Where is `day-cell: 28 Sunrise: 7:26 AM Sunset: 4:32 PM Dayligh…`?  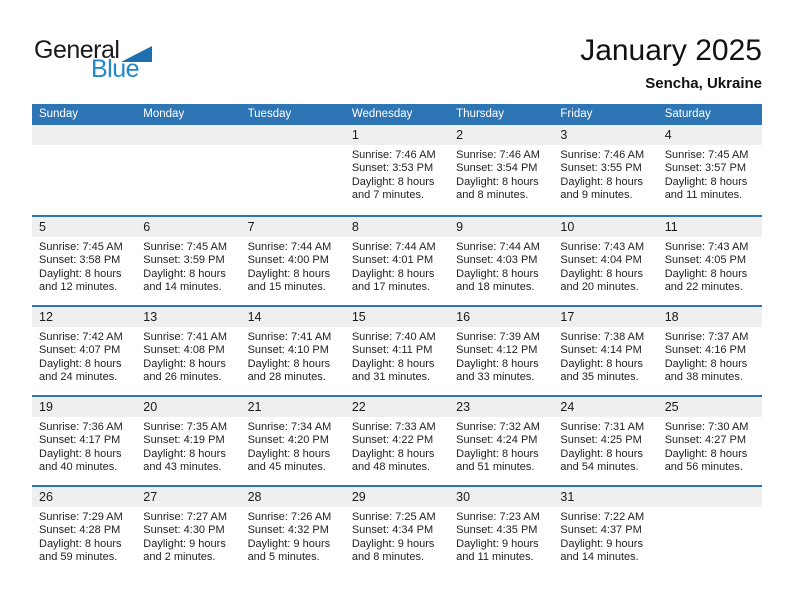
day-cell: 28 Sunrise: 7:26 AM Sunset: 4:32 PM Dayligh… is located at coordinates (292, 531).